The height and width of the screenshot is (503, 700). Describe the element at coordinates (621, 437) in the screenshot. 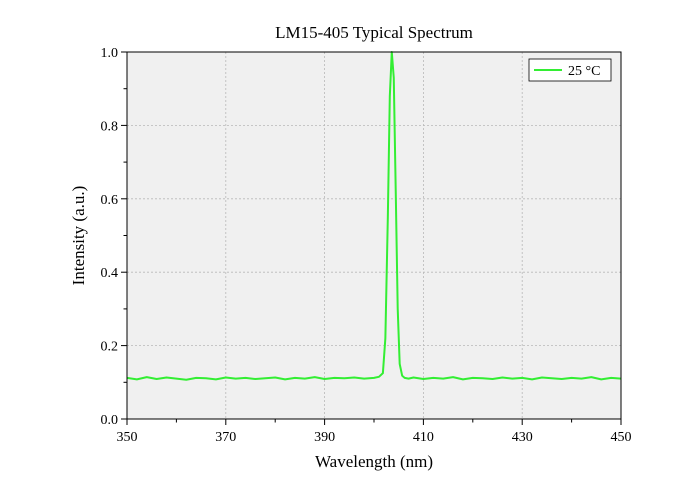

I see `x-tick-label: 450` at that location.